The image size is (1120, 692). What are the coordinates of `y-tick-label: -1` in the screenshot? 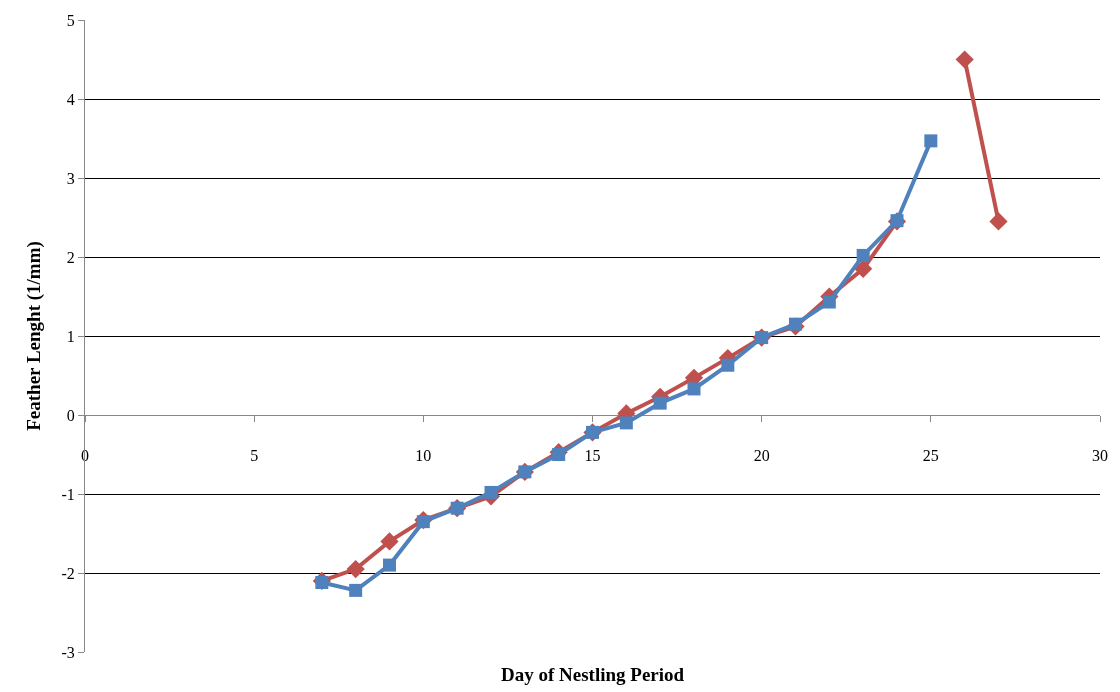 It's located at (68, 494).